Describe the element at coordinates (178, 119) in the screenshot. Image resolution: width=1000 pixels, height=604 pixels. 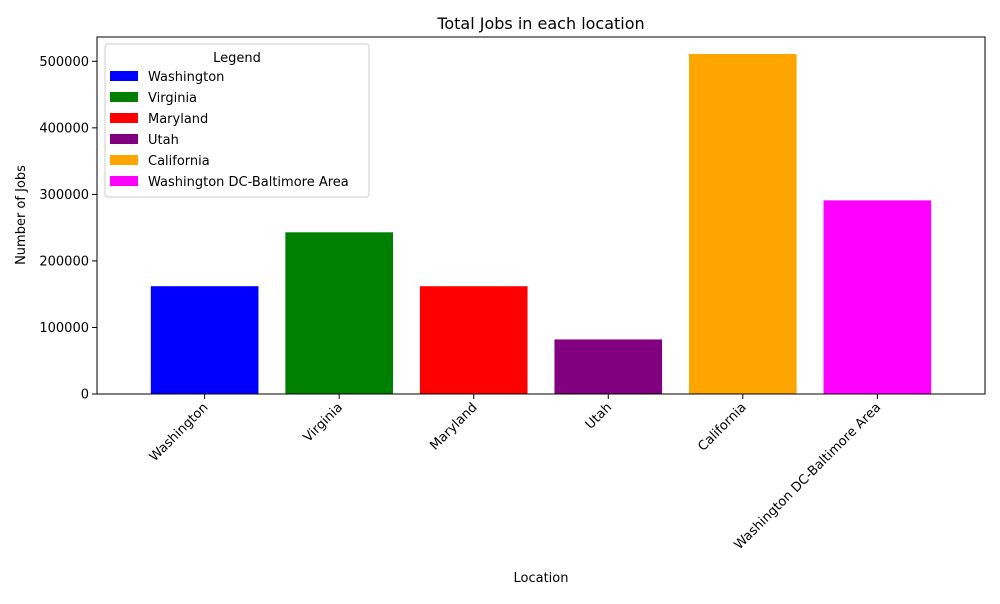
I see `legend-entry: Maryland` at that location.